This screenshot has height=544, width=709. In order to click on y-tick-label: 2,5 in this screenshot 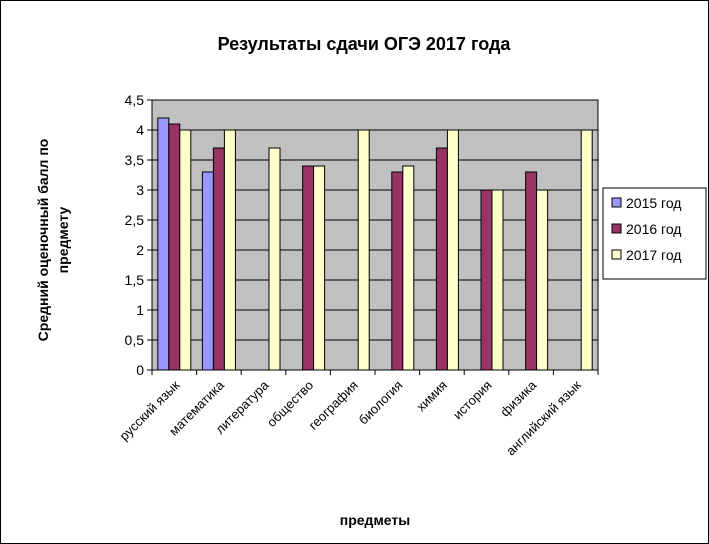, I will do `click(135, 220)`.